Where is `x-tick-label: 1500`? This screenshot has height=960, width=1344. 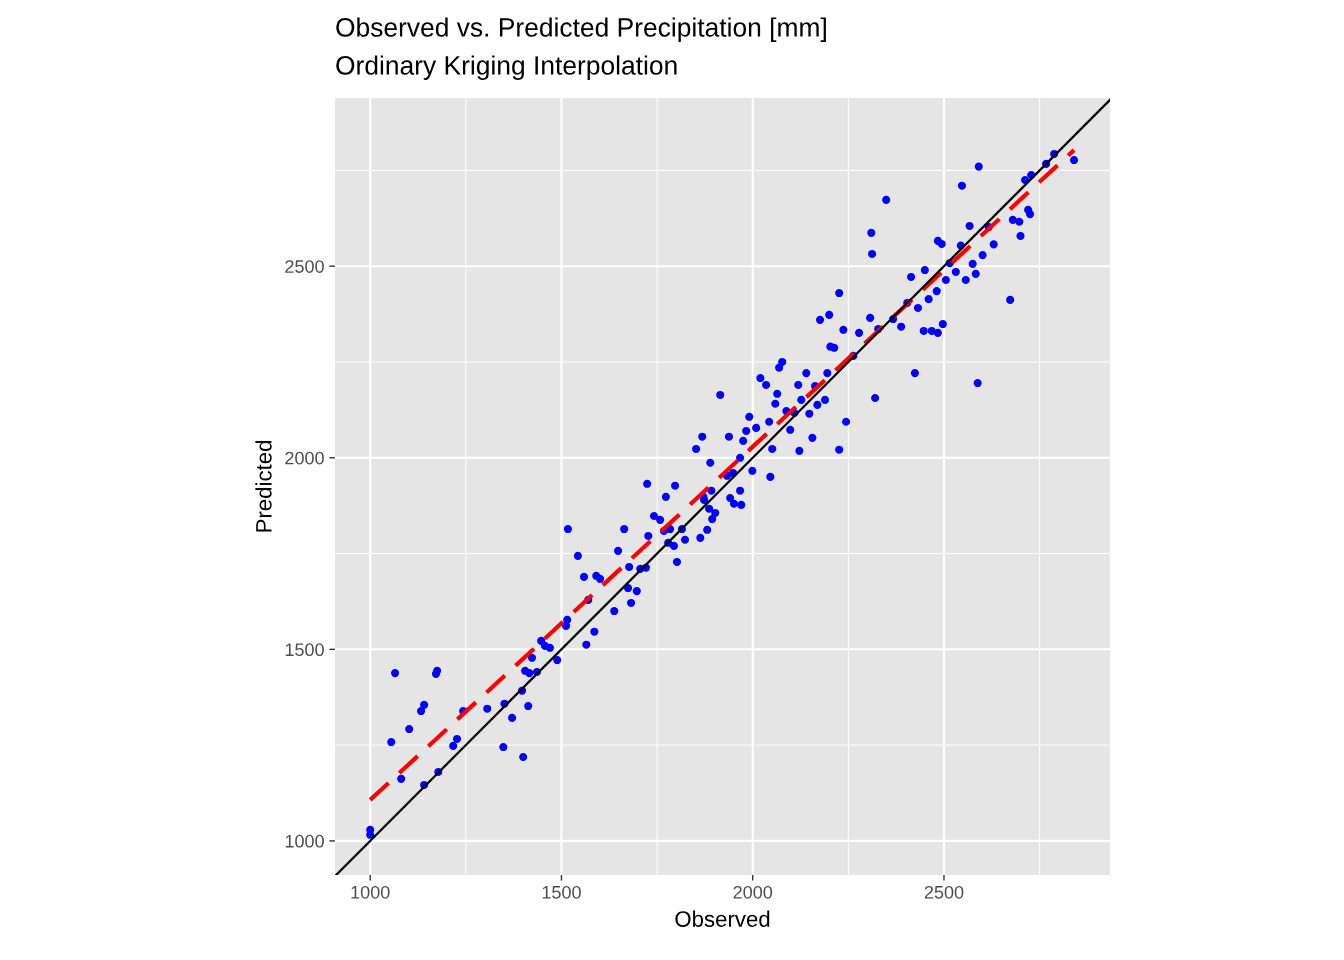
x-tick-label: 1500 is located at coordinates (561, 892).